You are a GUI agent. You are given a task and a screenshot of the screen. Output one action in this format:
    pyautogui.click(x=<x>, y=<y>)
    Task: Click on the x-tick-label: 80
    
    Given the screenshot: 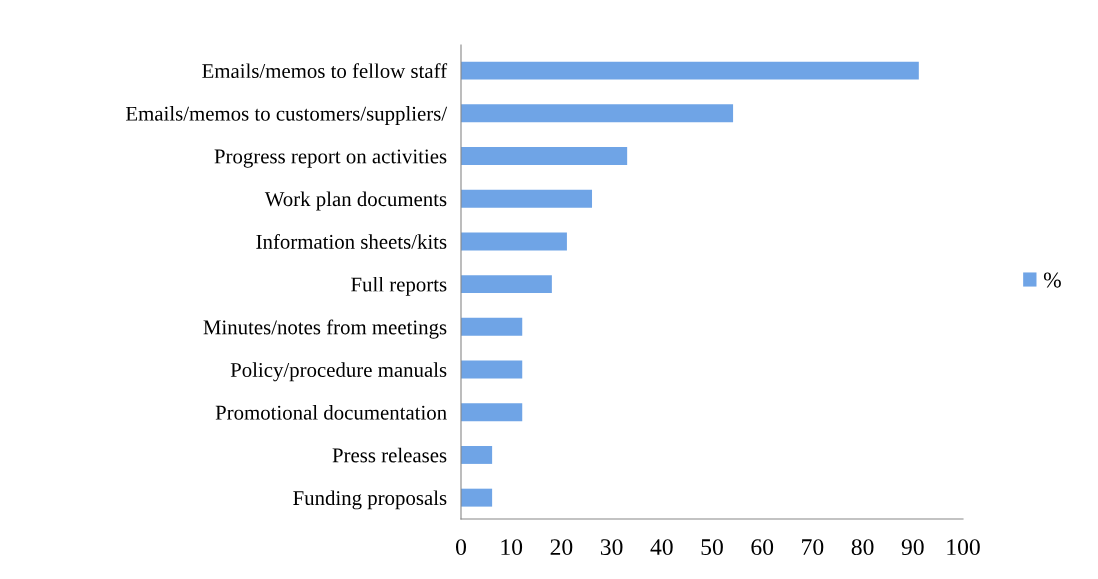 What is the action you would take?
    pyautogui.click(x=862, y=547)
    